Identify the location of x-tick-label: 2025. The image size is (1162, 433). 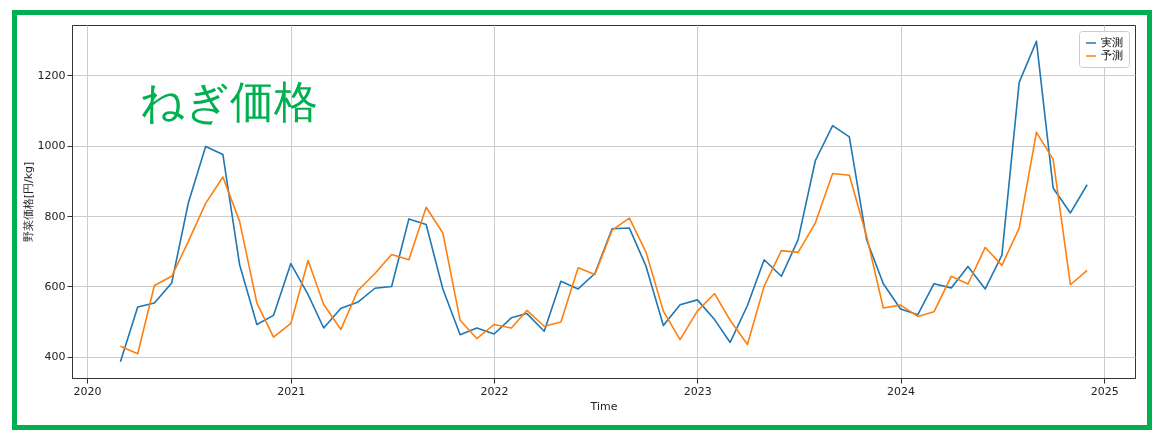
(1104, 391).